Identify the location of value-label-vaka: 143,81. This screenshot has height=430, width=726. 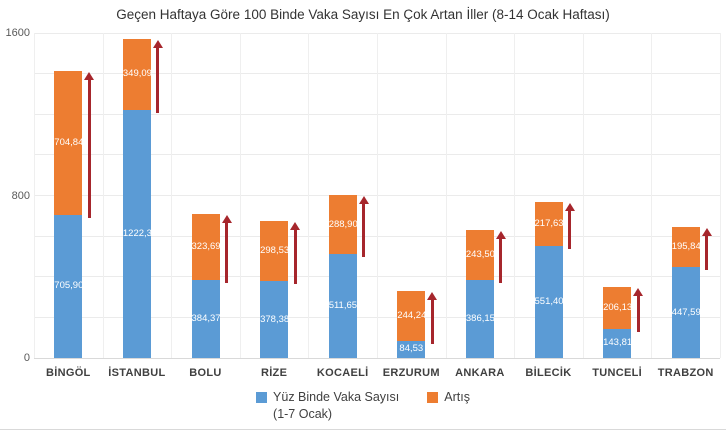
(618, 343).